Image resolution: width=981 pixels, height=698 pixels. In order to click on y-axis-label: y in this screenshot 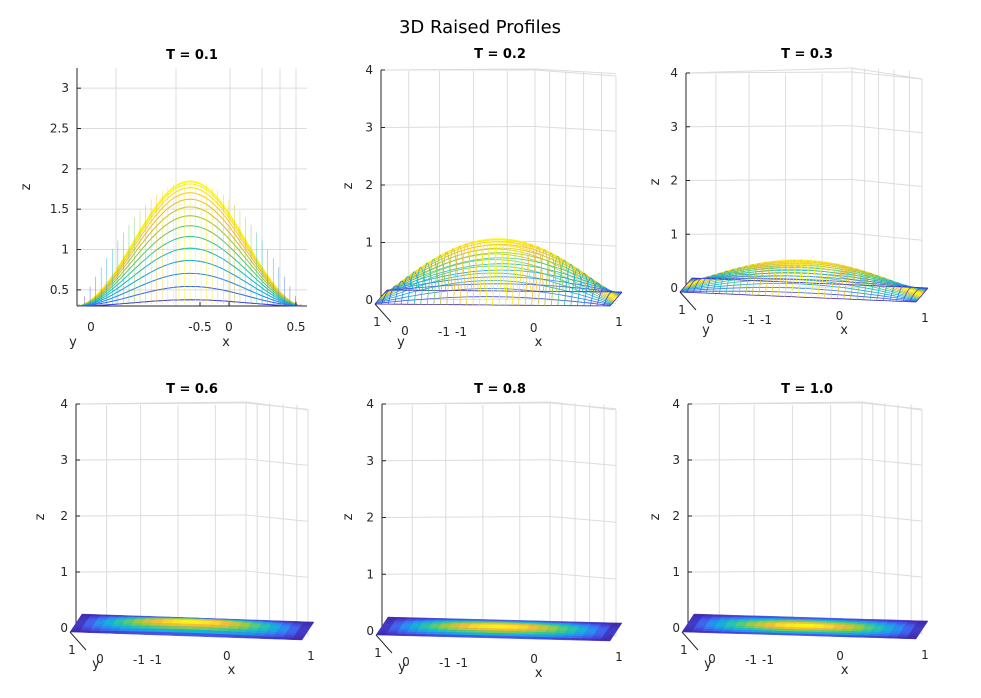, I will do `click(402, 667)`.